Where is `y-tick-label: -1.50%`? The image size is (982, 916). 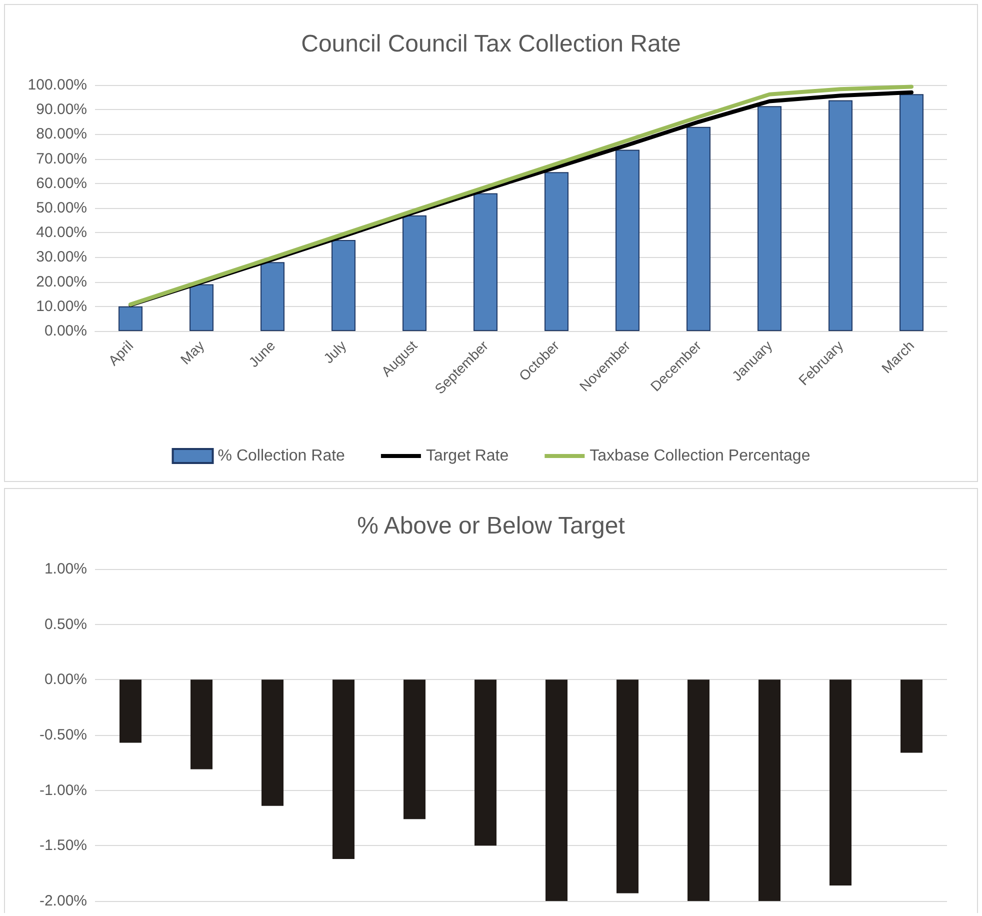
y-tick-label: -1.50% is located at coordinates (63, 845).